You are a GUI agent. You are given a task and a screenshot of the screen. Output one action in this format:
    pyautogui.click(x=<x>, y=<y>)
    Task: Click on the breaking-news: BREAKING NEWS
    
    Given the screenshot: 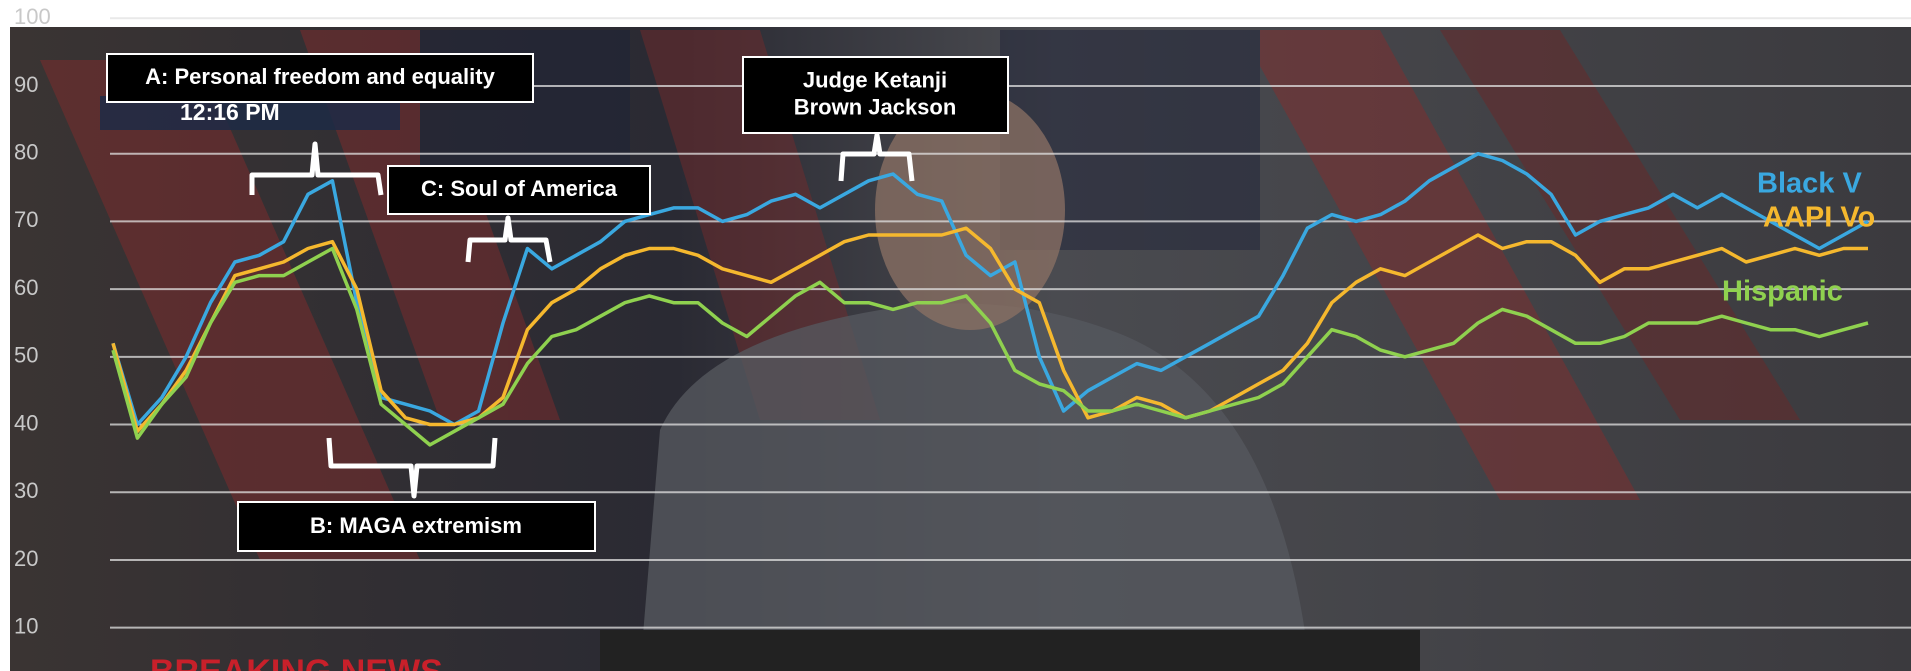 What is the action you would take?
    pyautogui.click(x=296, y=662)
    